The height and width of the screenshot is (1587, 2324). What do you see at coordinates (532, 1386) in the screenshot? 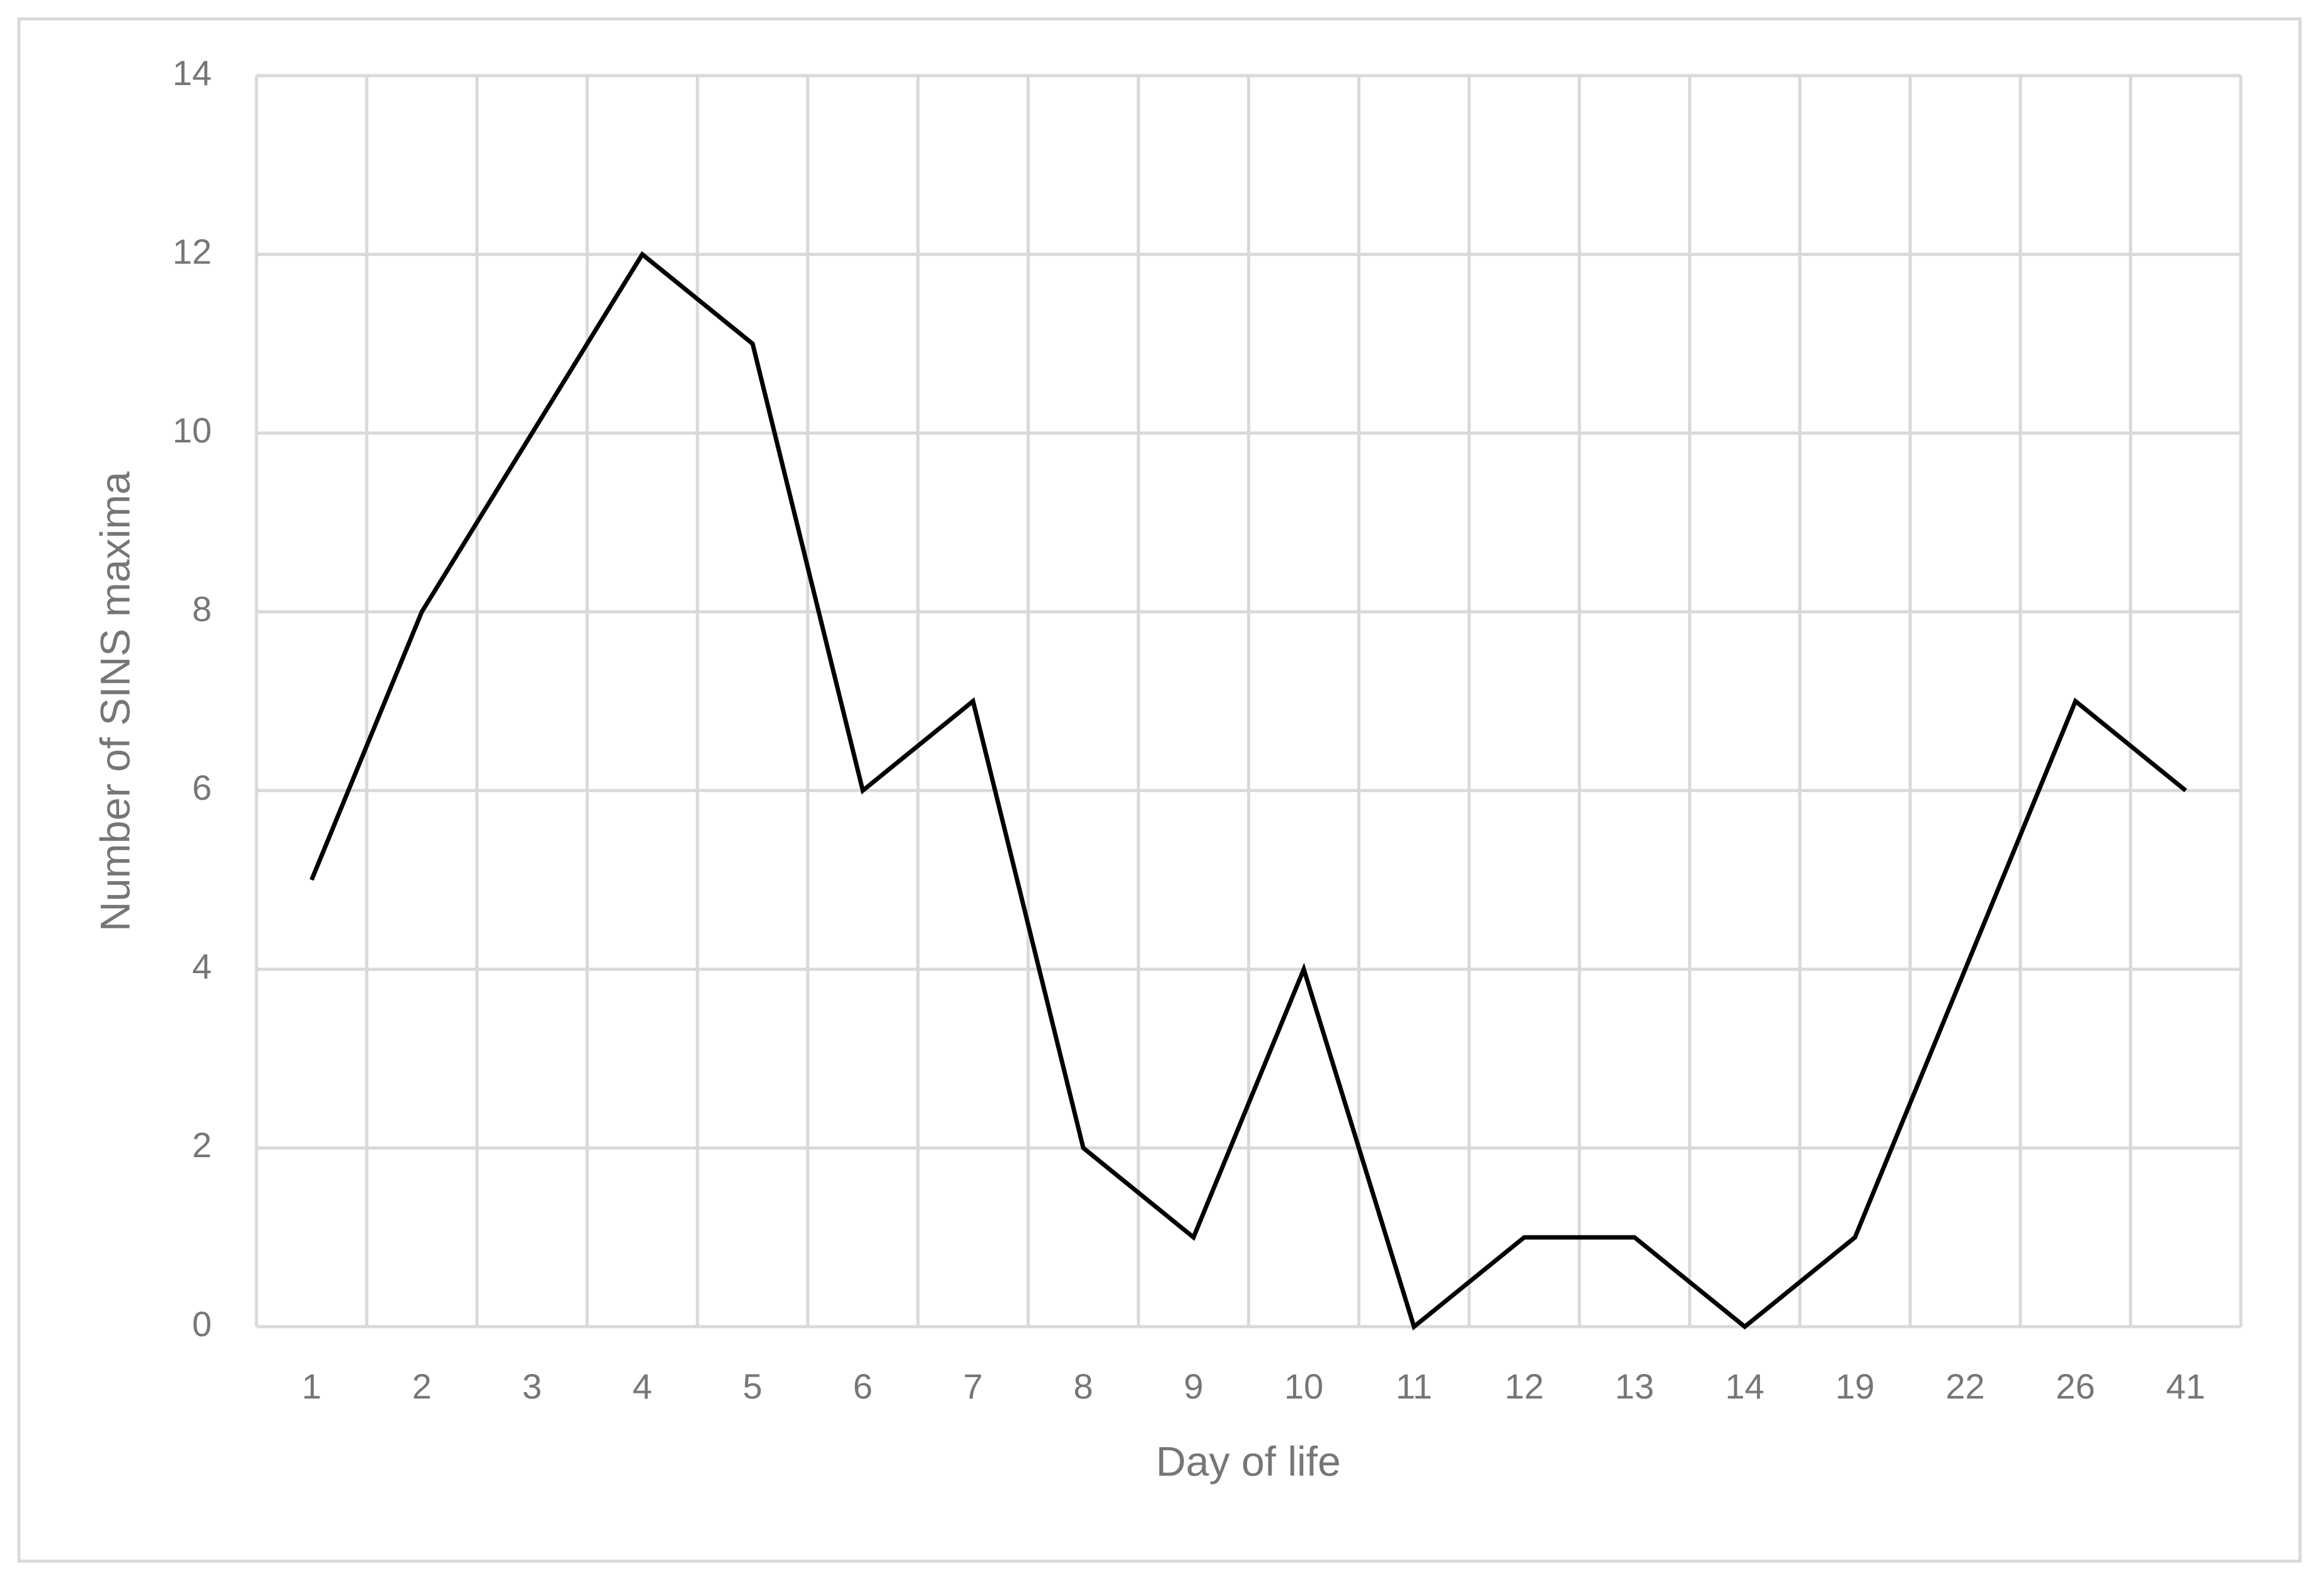
I see `x-tick-label: 3` at bounding box center [532, 1386].